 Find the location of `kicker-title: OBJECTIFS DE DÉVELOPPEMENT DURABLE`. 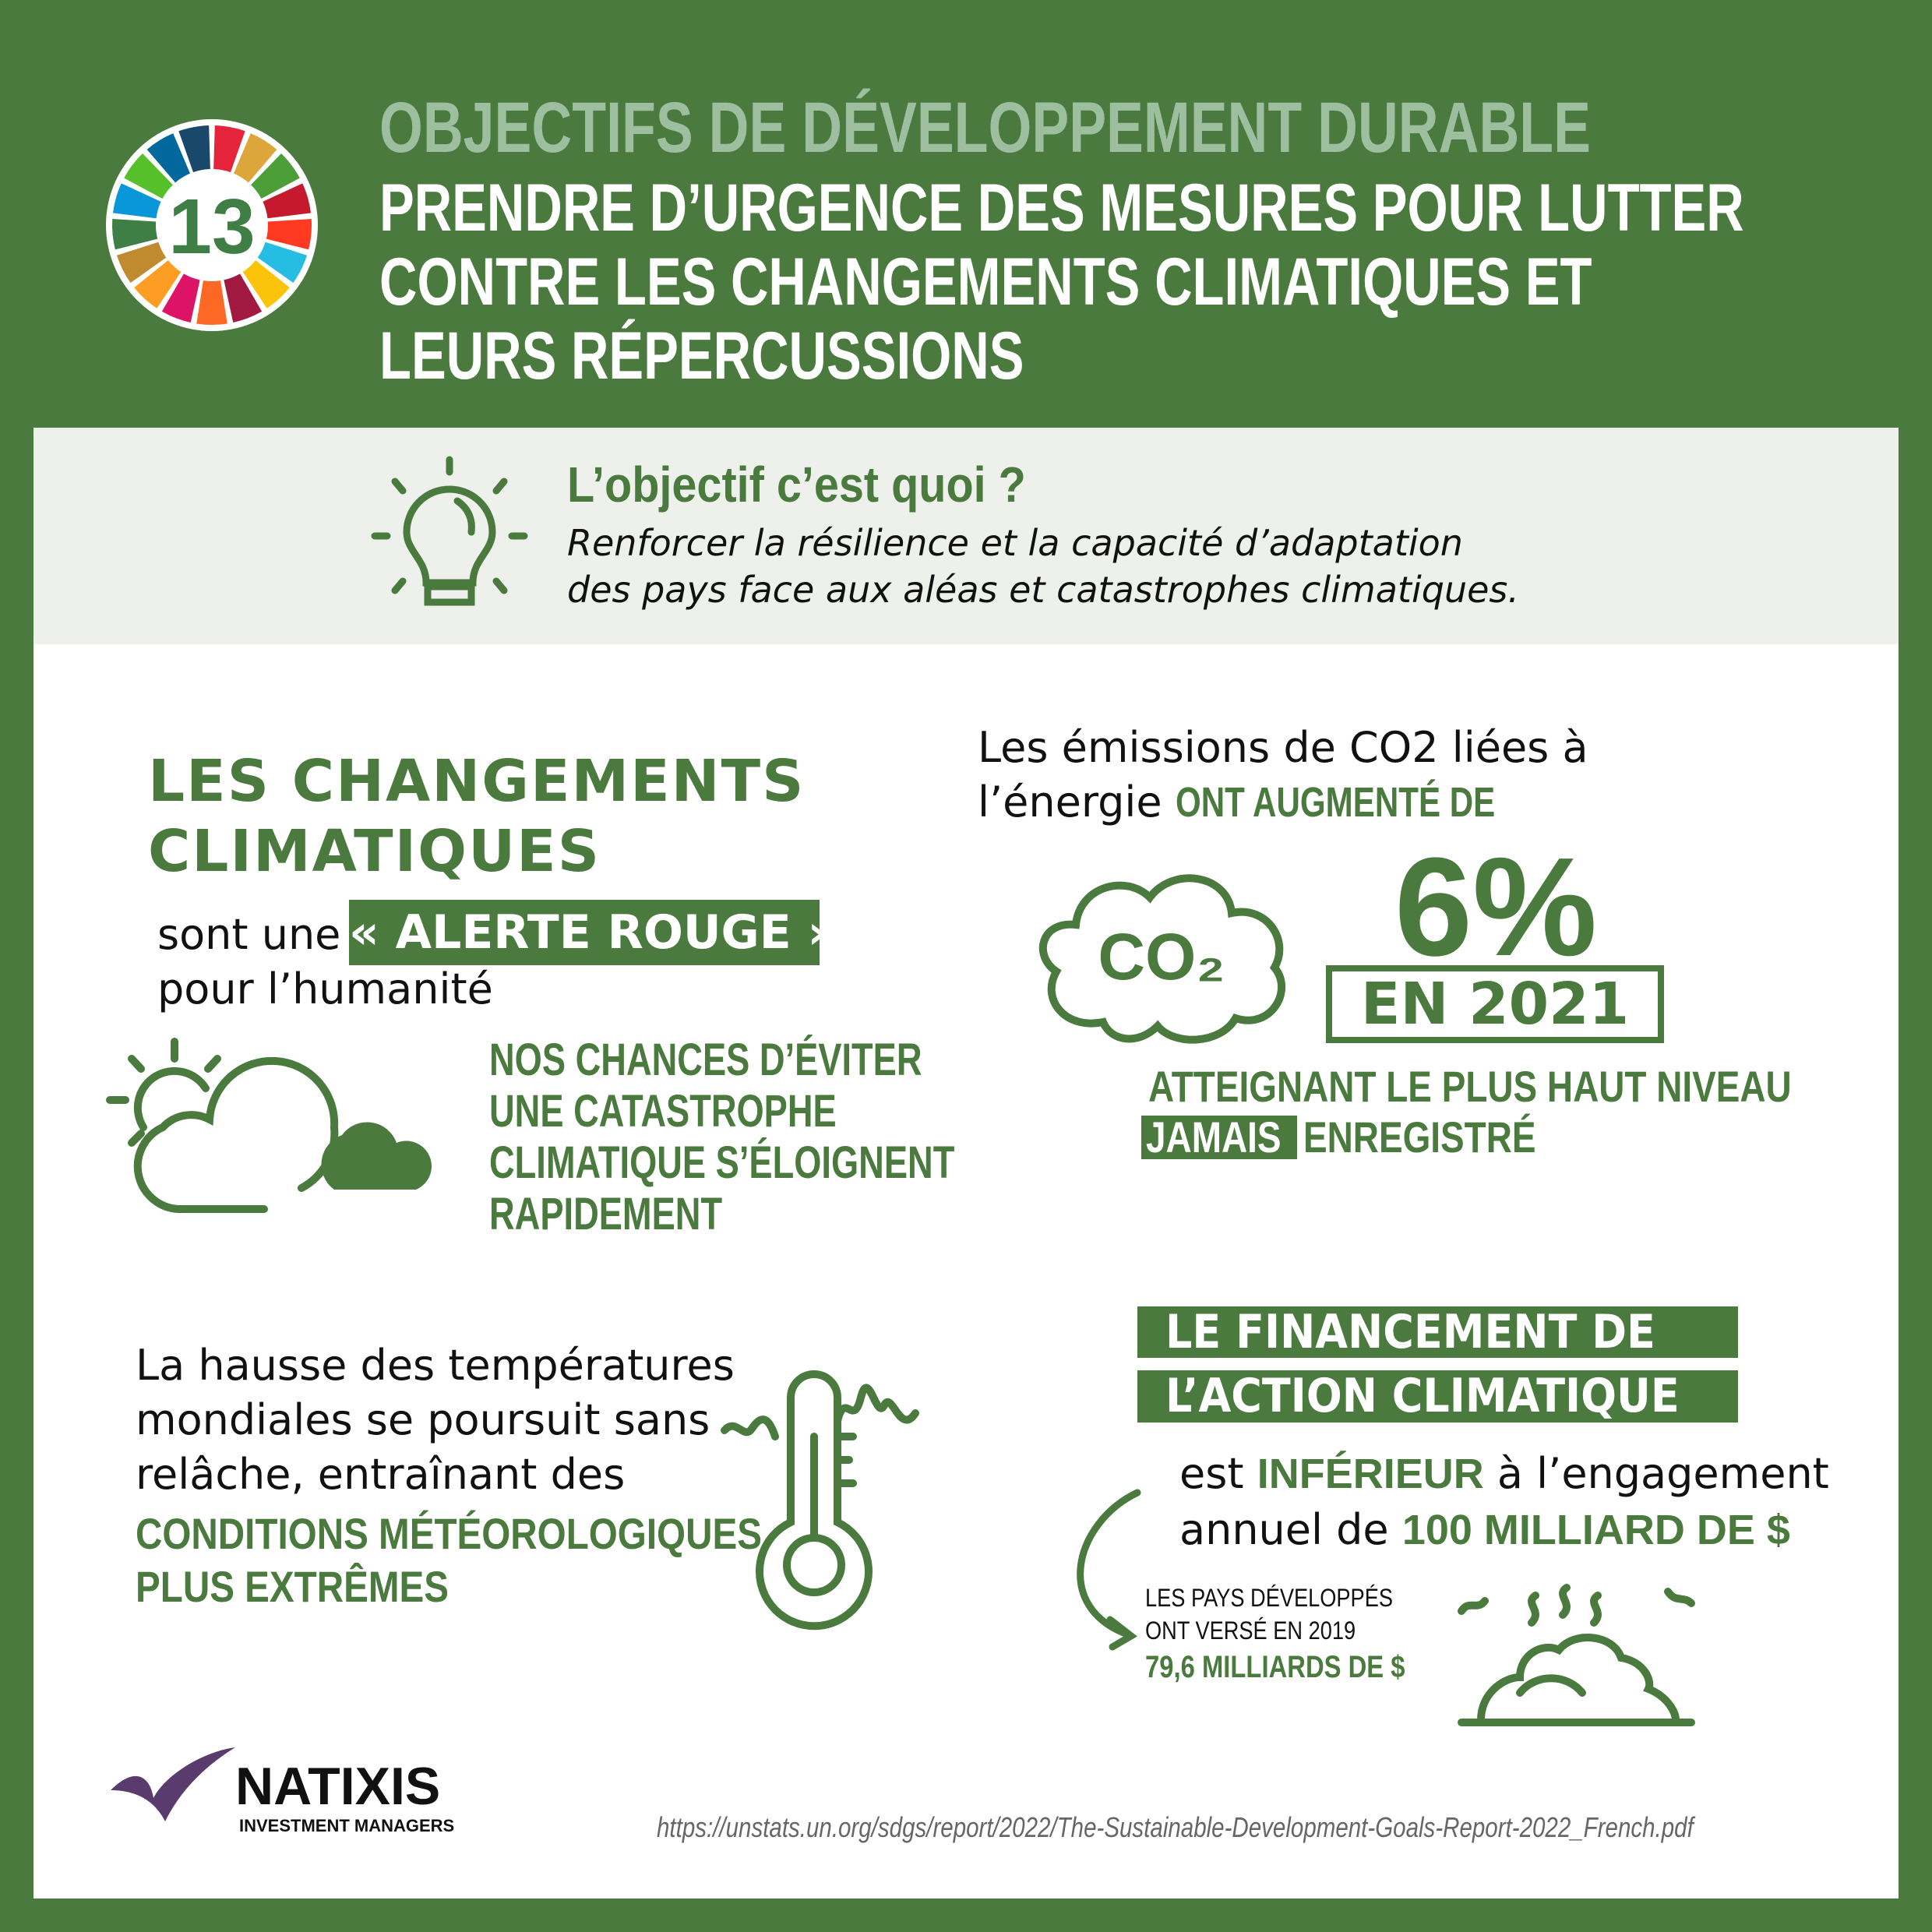

kicker-title: OBJECTIFS DE DÉVELOPPEMENT DURABLE is located at coordinates (985, 127).